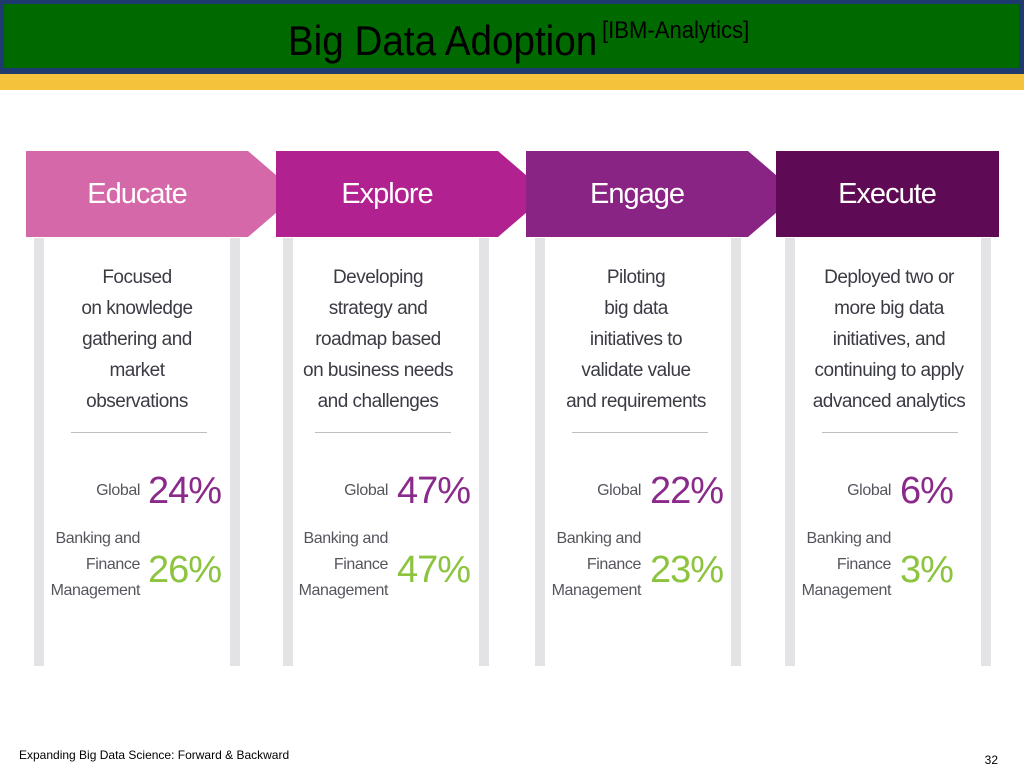 The width and height of the screenshot is (1024, 768). What do you see at coordinates (888, 452) in the screenshot?
I see `execute-panel` at bounding box center [888, 452].